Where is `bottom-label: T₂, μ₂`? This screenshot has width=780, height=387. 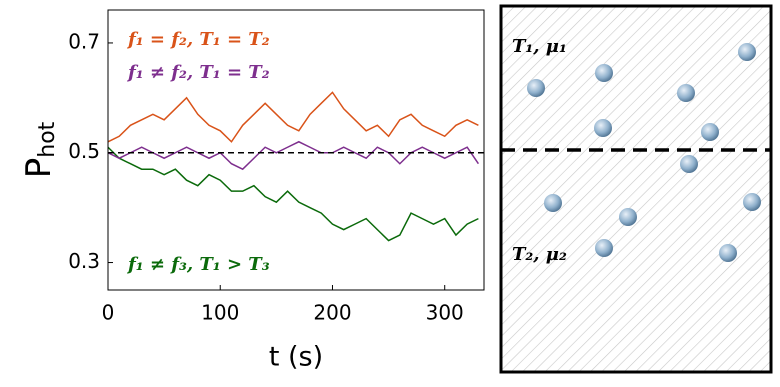 bottom-label: T₂, μ₂ is located at coordinates (539, 254).